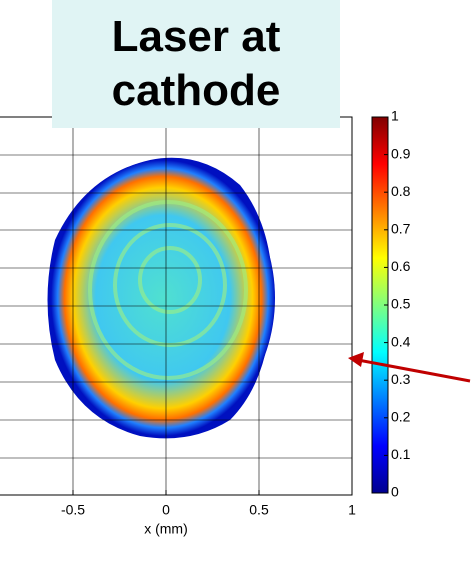 This screenshot has width=471, height=567. What do you see at coordinates (259, 510) in the screenshot?
I see `x-tick-label: 0.5` at bounding box center [259, 510].